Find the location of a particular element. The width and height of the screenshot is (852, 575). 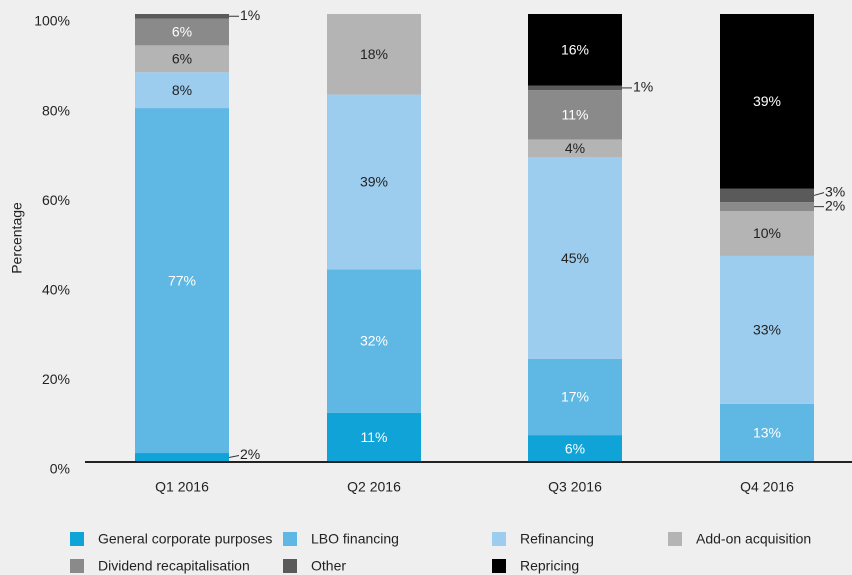

data-label: 4% is located at coordinates (575, 148).